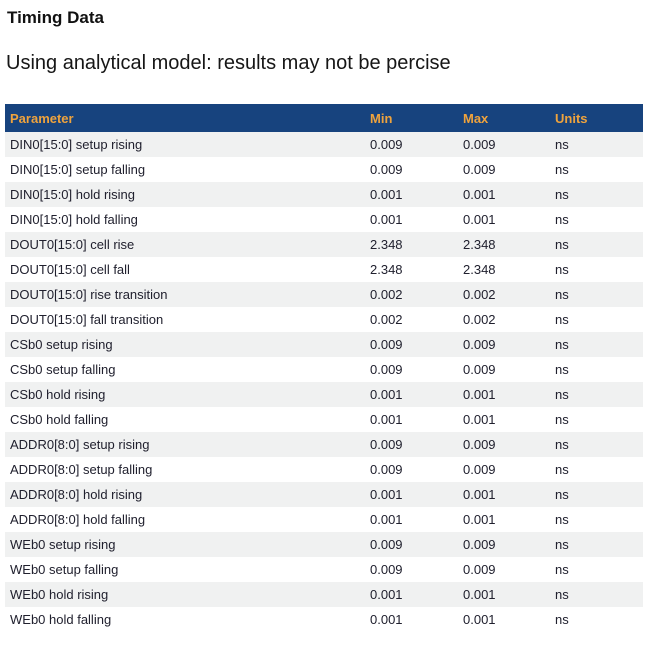  What do you see at coordinates (386, 319) in the screenshot?
I see `cell-min: 0.002` at bounding box center [386, 319].